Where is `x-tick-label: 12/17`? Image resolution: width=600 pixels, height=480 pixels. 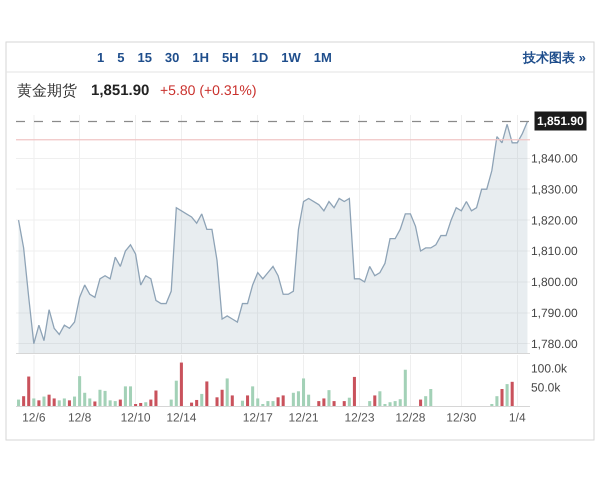 x-tick-label: 12/17 is located at coordinates (258, 417).